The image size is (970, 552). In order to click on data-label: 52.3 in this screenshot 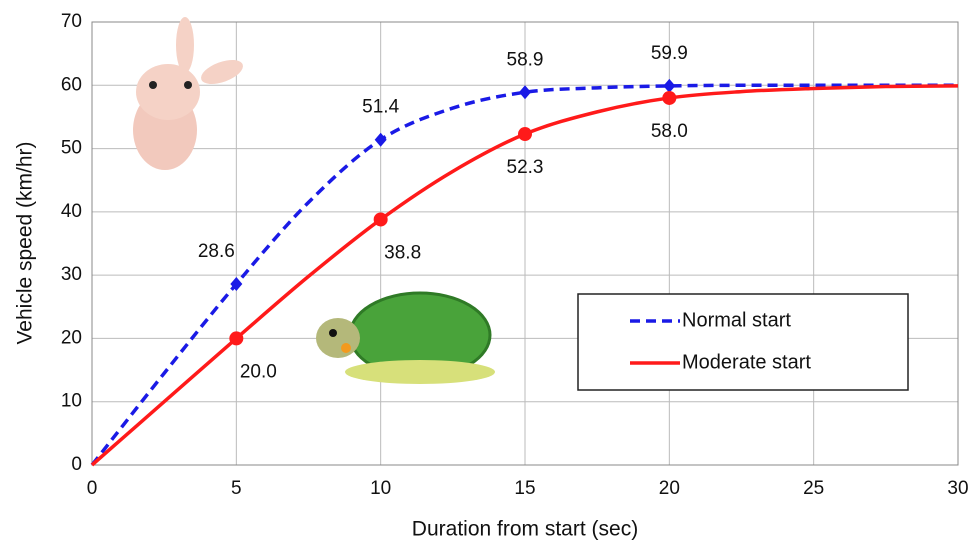, I will do `click(525, 167)`.